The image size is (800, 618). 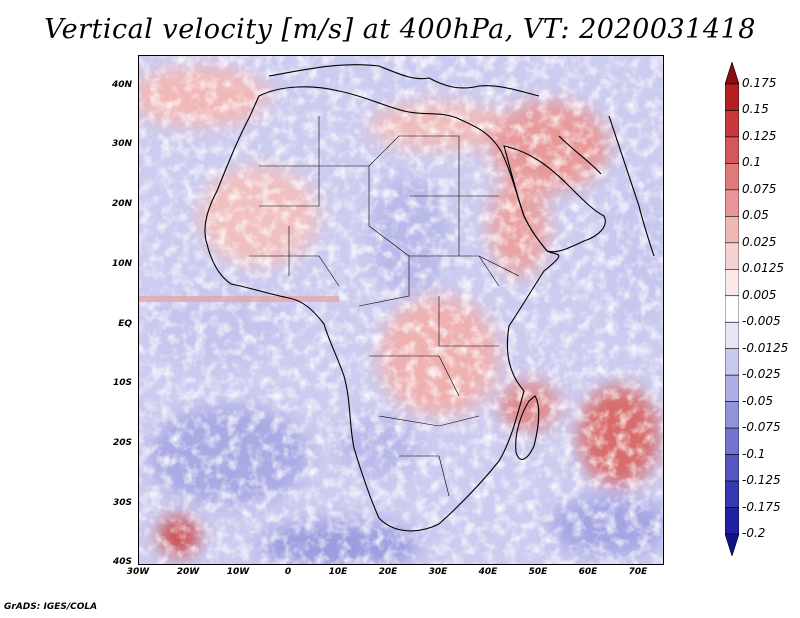 I want to click on colorbar-label: 0.025, so click(x=759, y=241).